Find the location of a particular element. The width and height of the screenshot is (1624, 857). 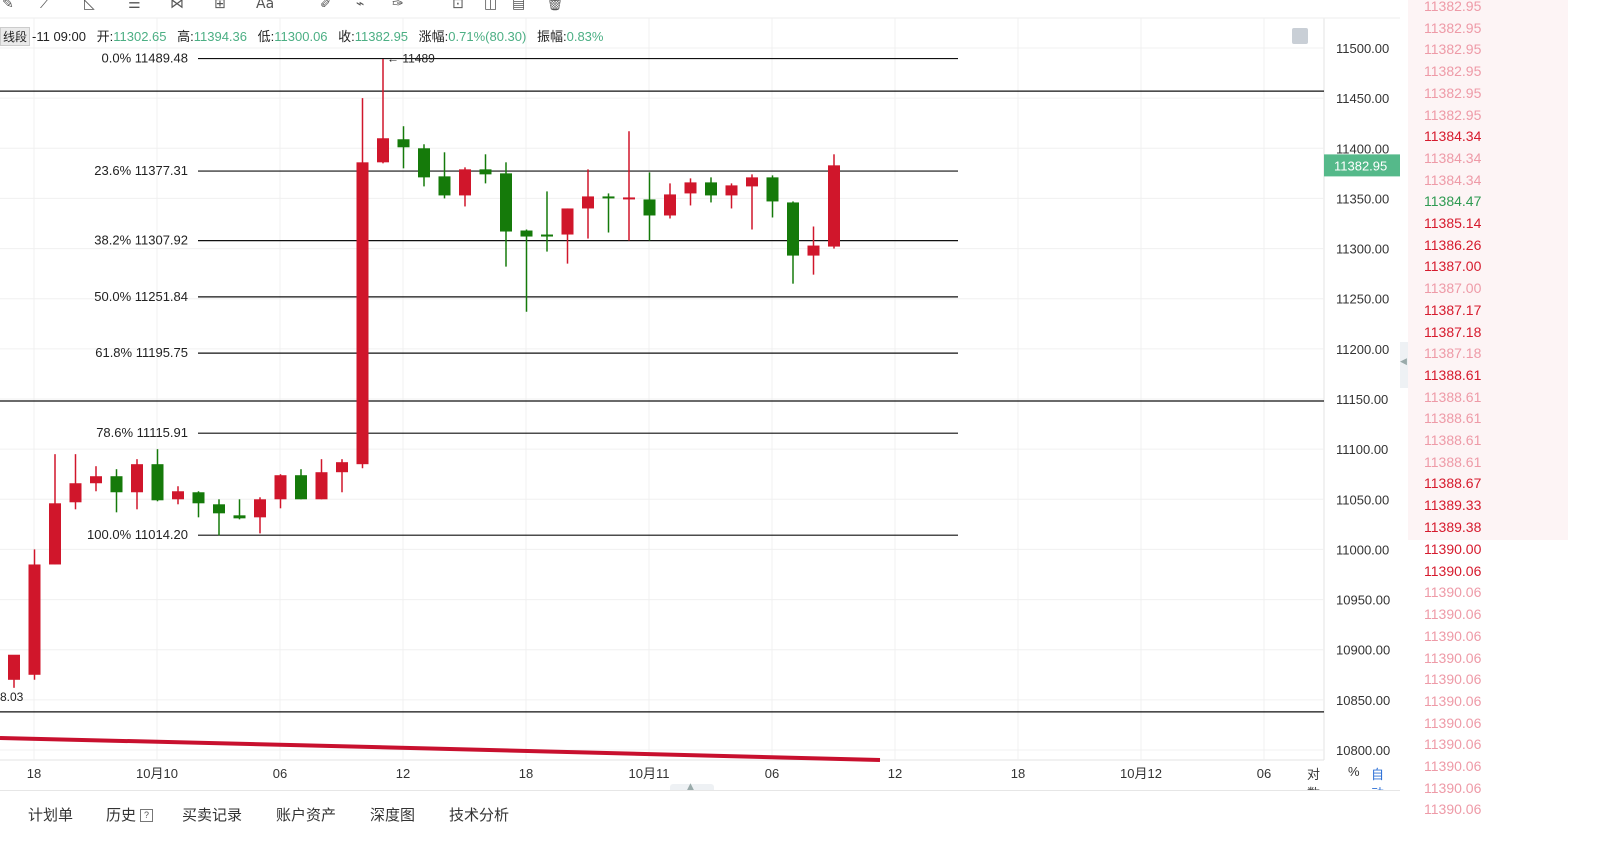

price-tick-label: 10900.00 is located at coordinates (1363, 650).